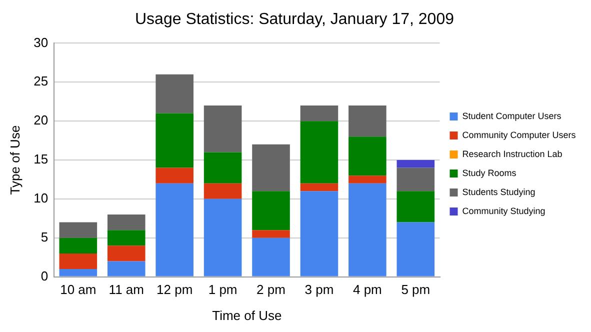 The image size is (591, 332). Describe the element at coordinates (78, 290) in the screenshot. I see `x-tick-label: 10 am` at that location.